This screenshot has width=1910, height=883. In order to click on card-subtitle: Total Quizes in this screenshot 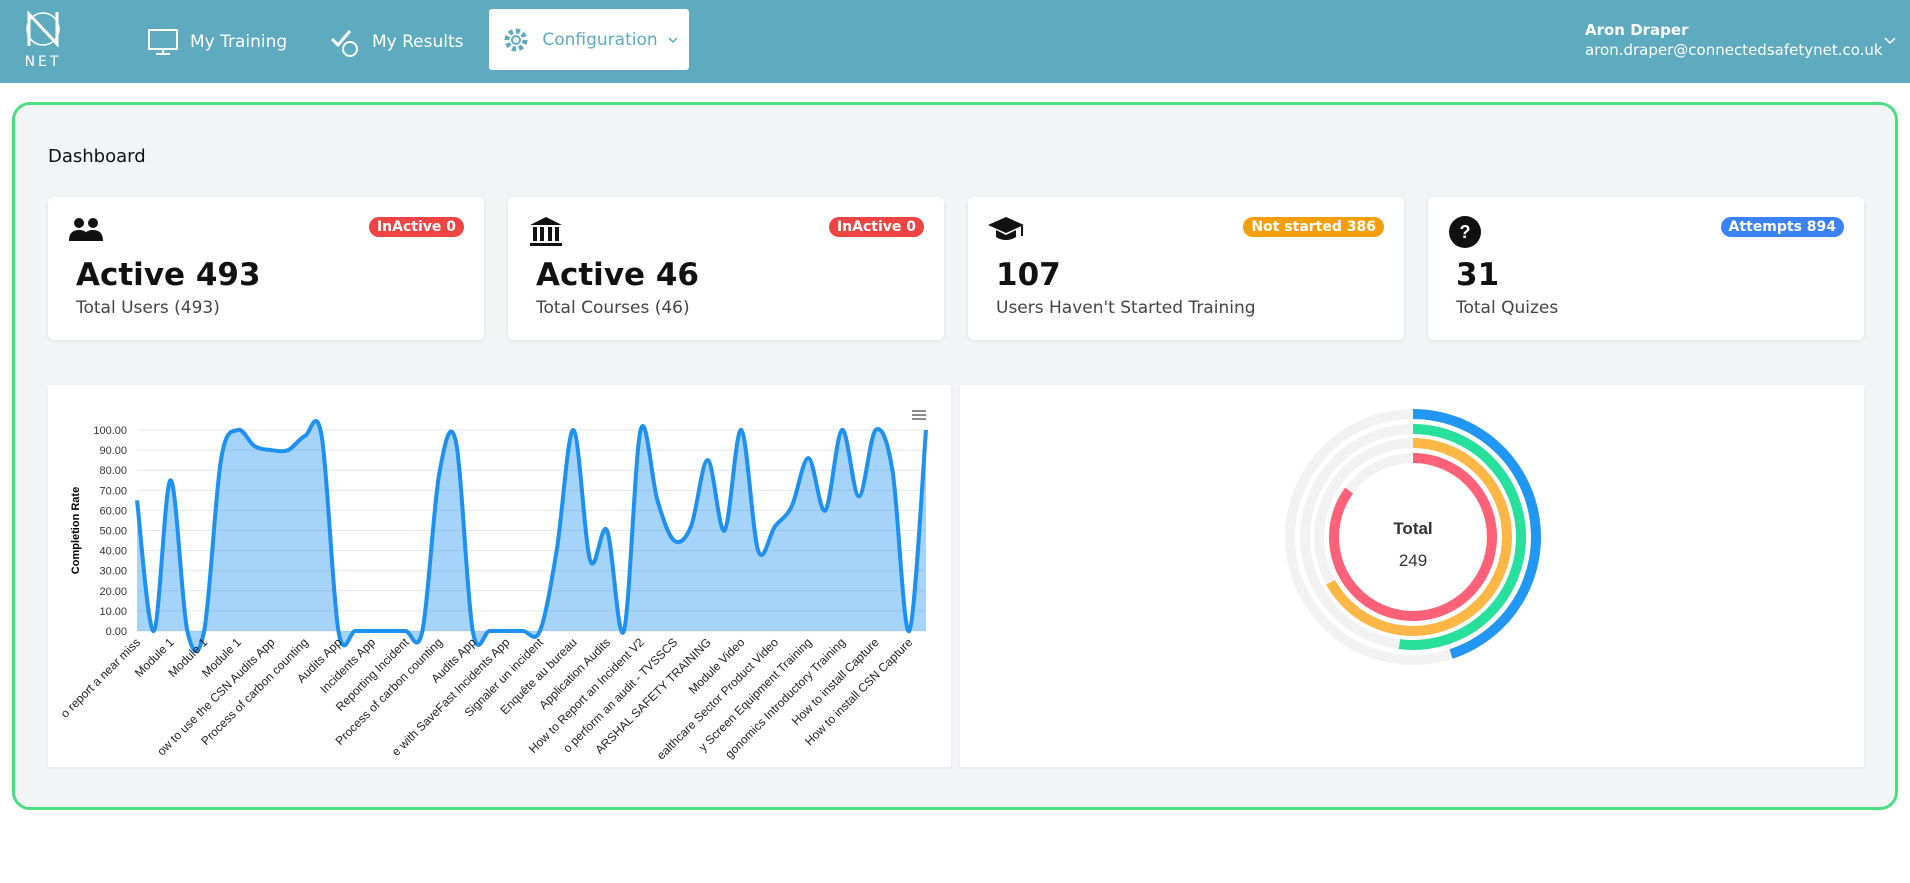, I will do `click(1507, 308)`.